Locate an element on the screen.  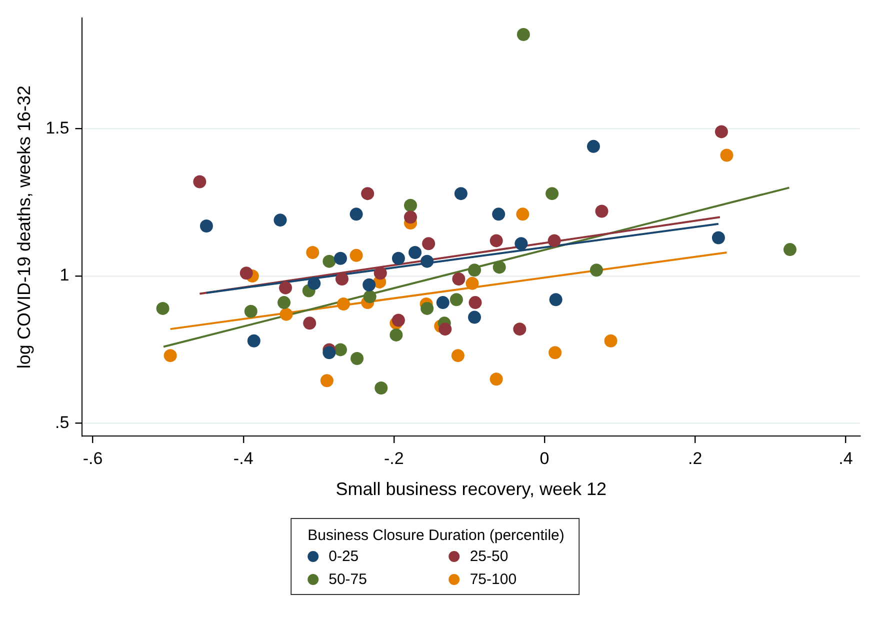
x-tick-label: -.4 is located at coordinates (243, 458).